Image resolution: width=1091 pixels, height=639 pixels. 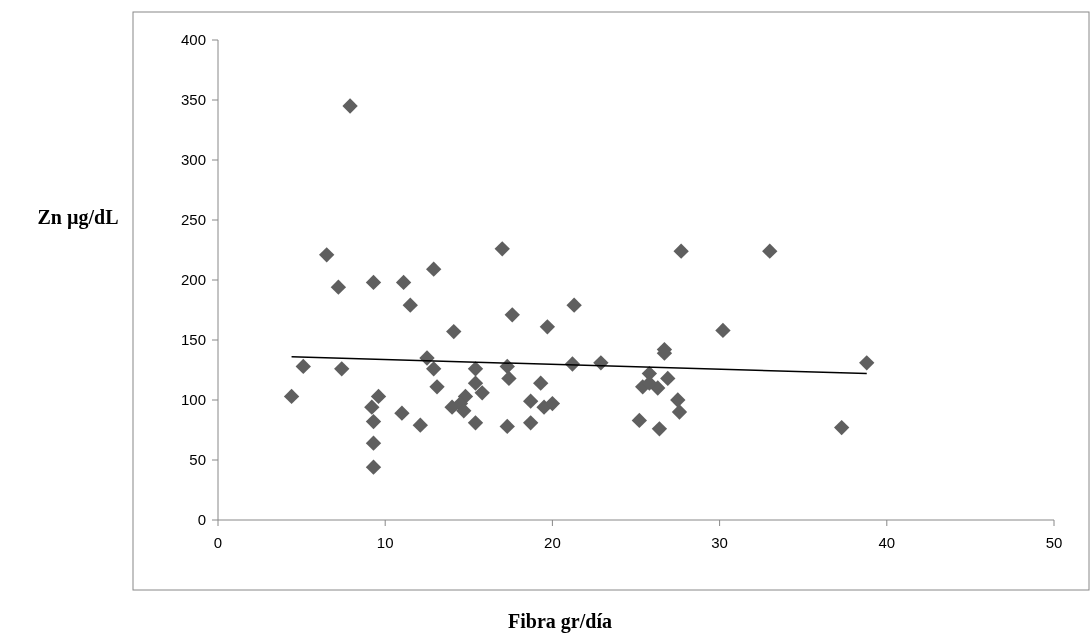 What do you see at coordinates (218, 542) in the screenshot?
I see `x-tick-label: 0` at bounding box center [218, 542].